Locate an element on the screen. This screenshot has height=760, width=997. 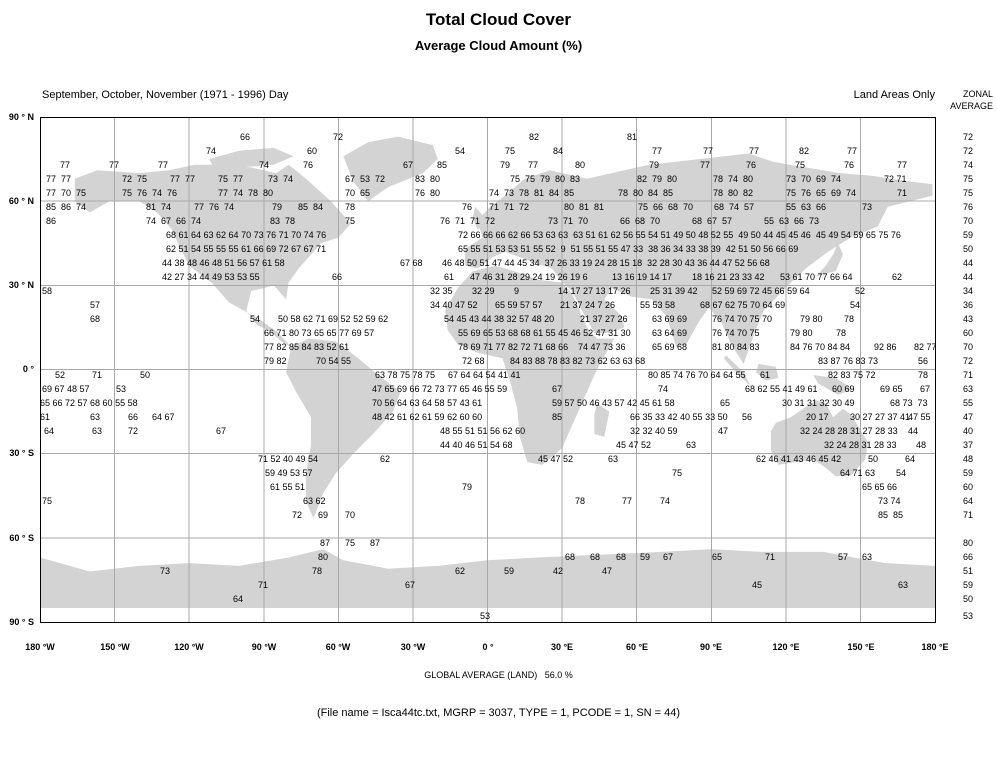
cloud-amount-value-group: 69 65 is located at coordinates (891, 389).